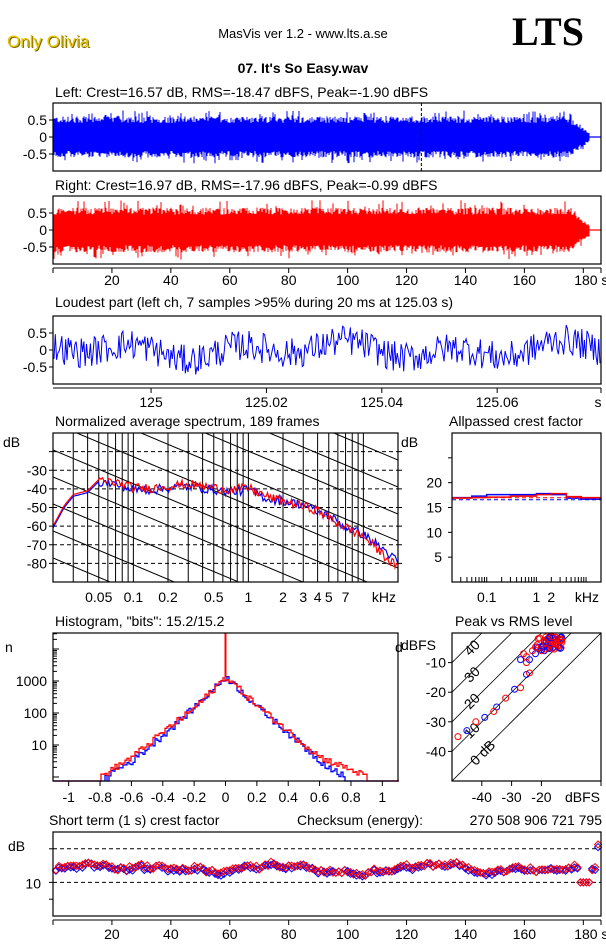 This screenshot has width=606, height=946. I want to click on artist-name: Only Olivia, so click(48, 41).